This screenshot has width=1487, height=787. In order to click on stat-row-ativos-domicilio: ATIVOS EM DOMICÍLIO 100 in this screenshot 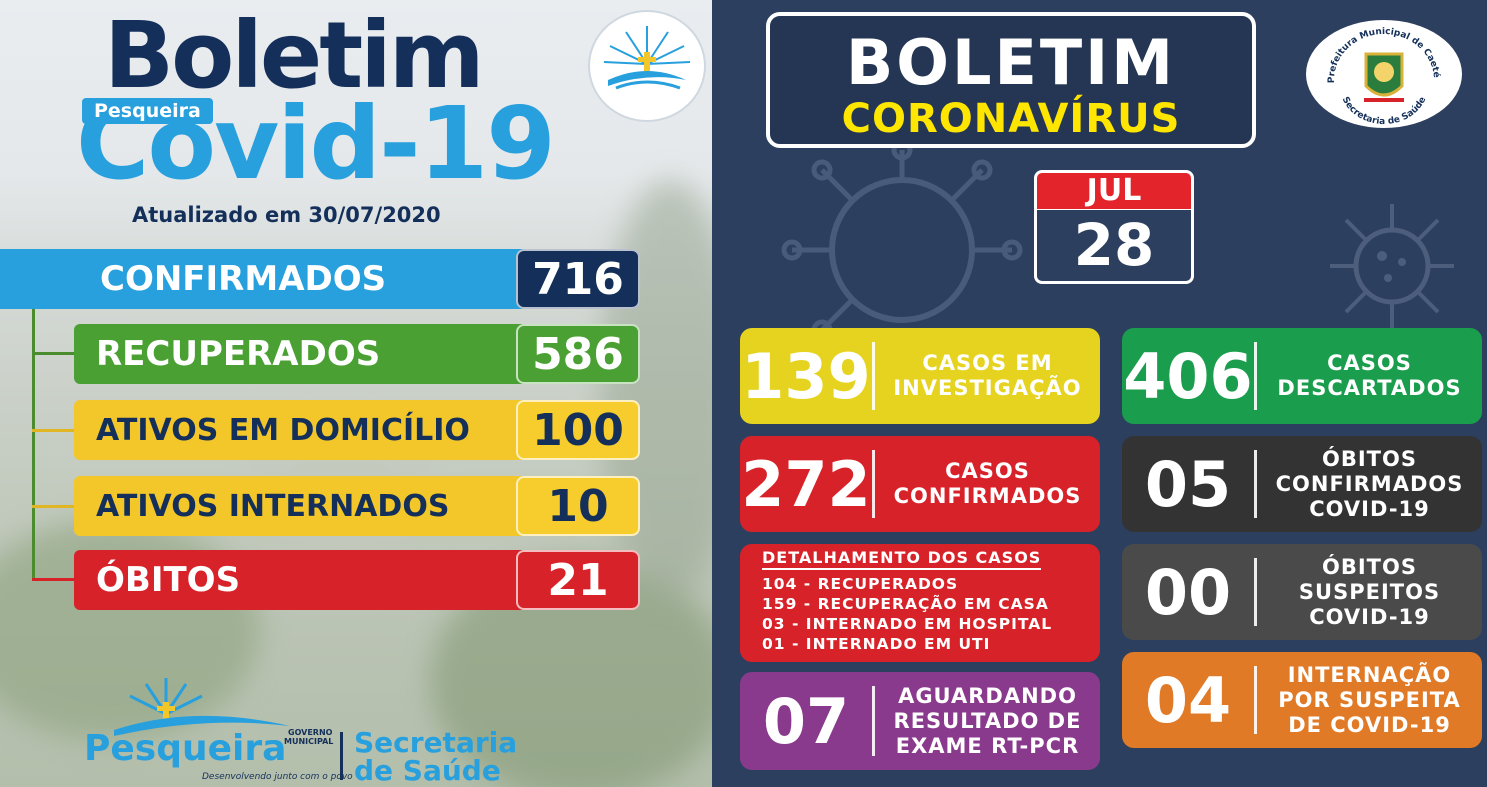, I will do `click(357, 430)`.